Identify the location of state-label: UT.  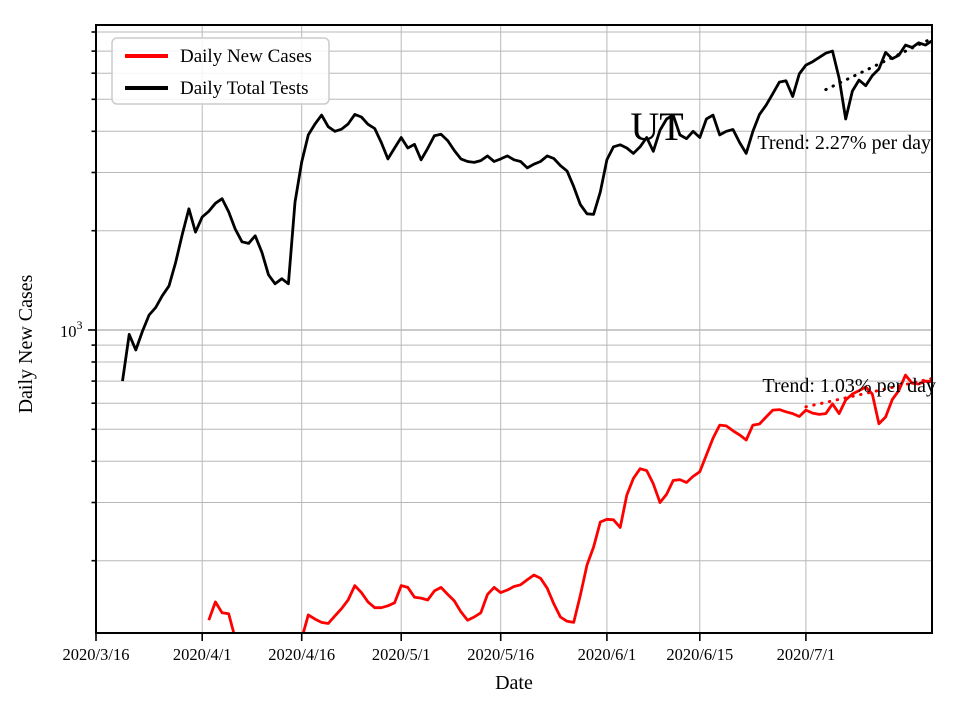
(656, 126).